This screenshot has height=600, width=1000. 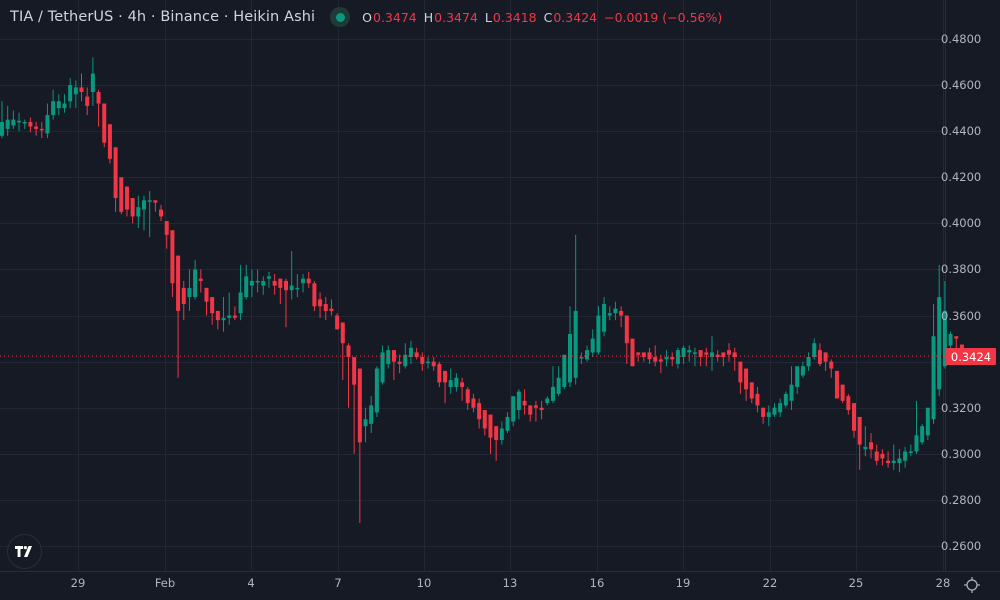 I want to click on tradingview-logo-icon, so click(x=24, y=551).